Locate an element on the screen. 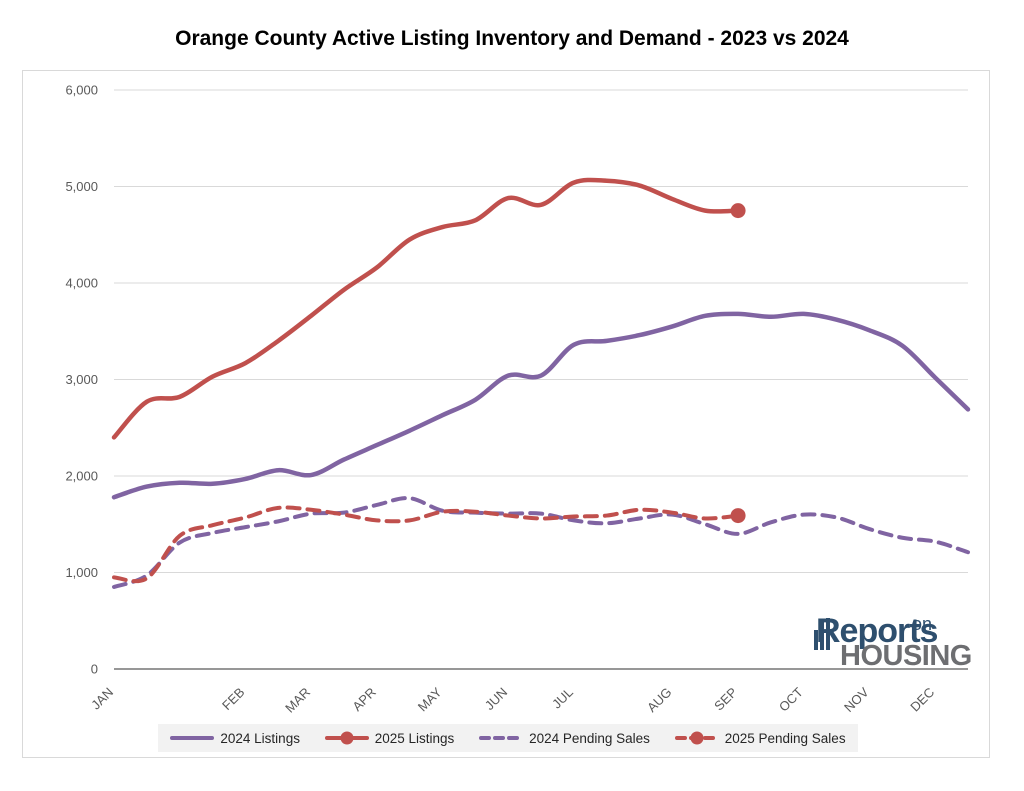  legend-label-2024-pending: 2024 Pending Sales is located at coordinates (589, 738).